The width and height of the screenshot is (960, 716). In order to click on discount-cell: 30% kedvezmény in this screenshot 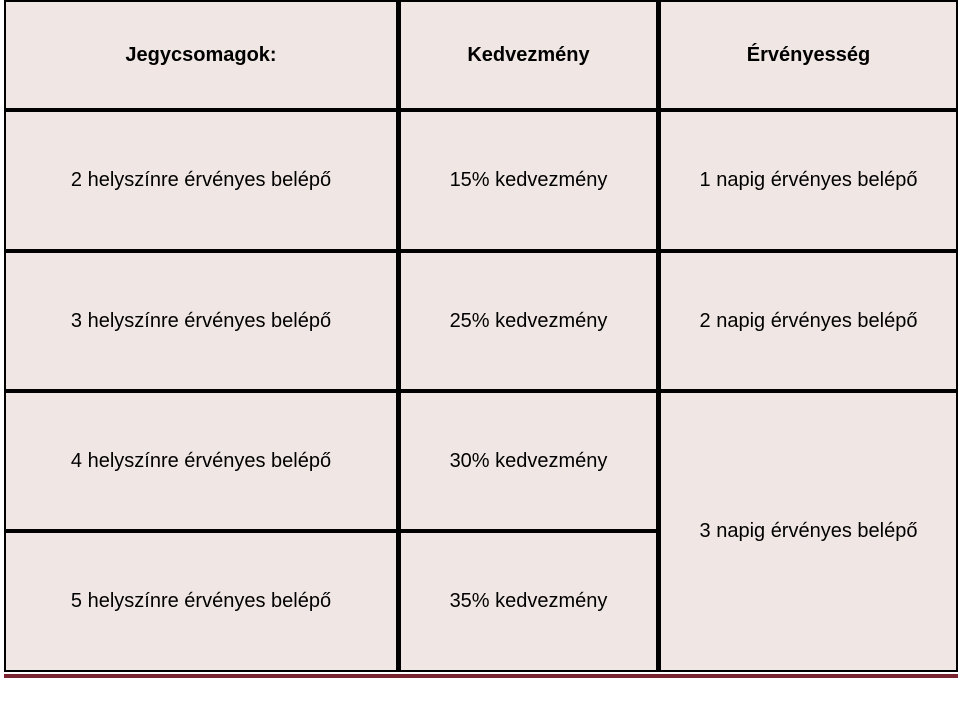, I will do `click(528, 461)`.